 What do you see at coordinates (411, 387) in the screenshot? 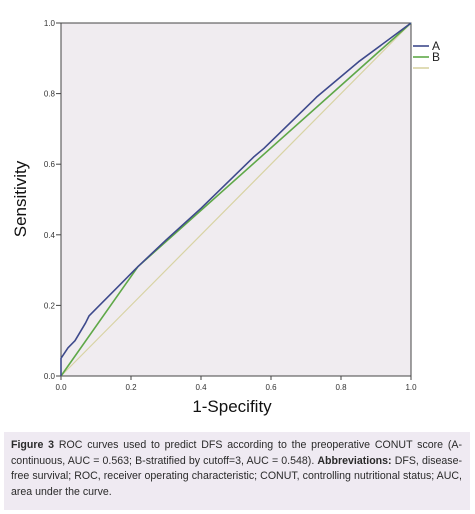
I see `x-tick-label: 1.0` at bounding box center [411, 387].